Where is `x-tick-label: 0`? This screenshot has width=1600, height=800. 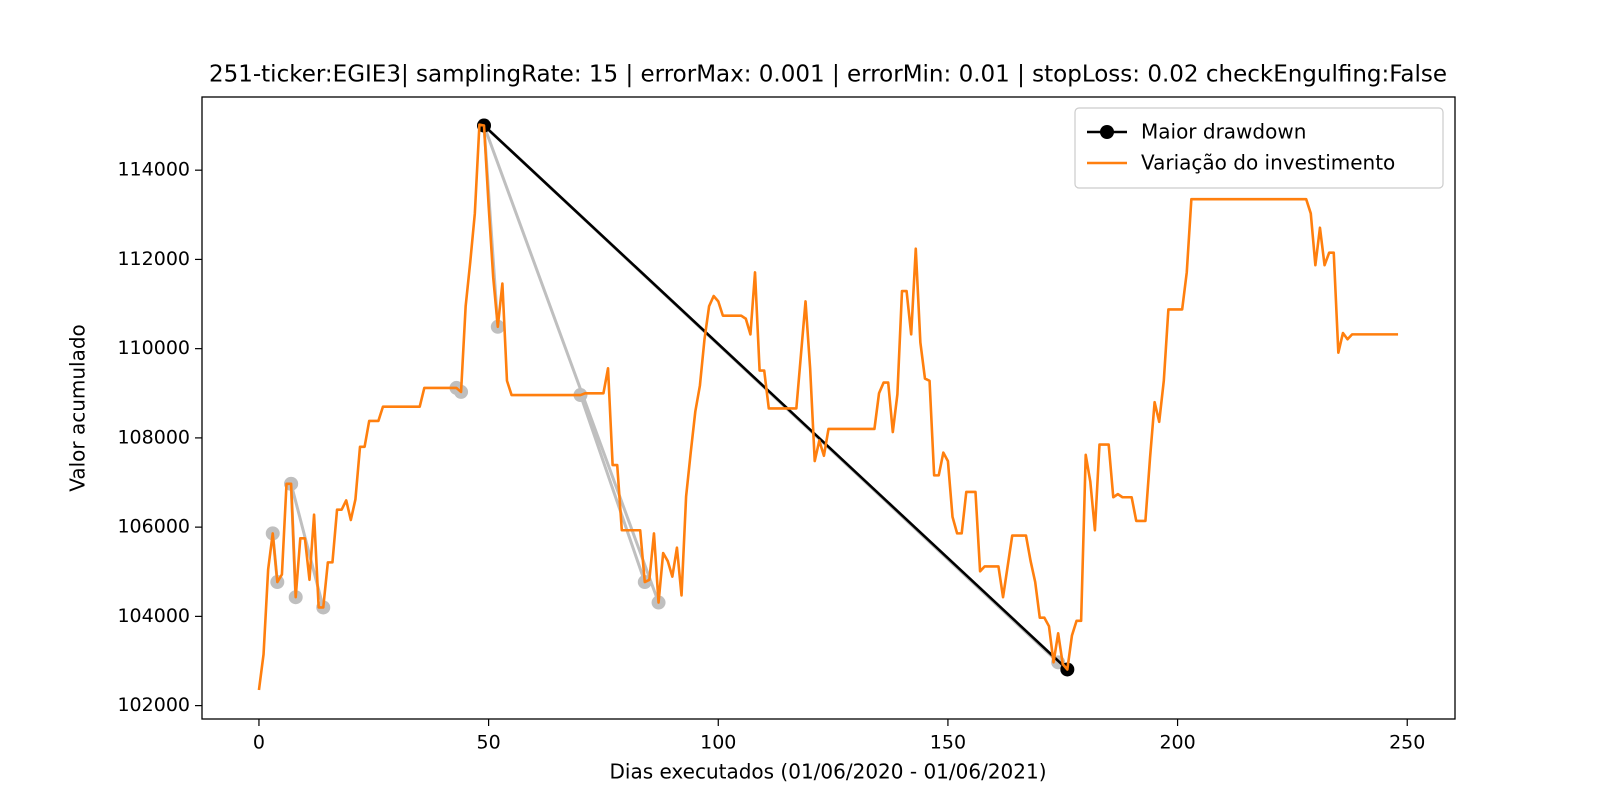
x-tick-label: 0 is located at coordinates (259, 743).